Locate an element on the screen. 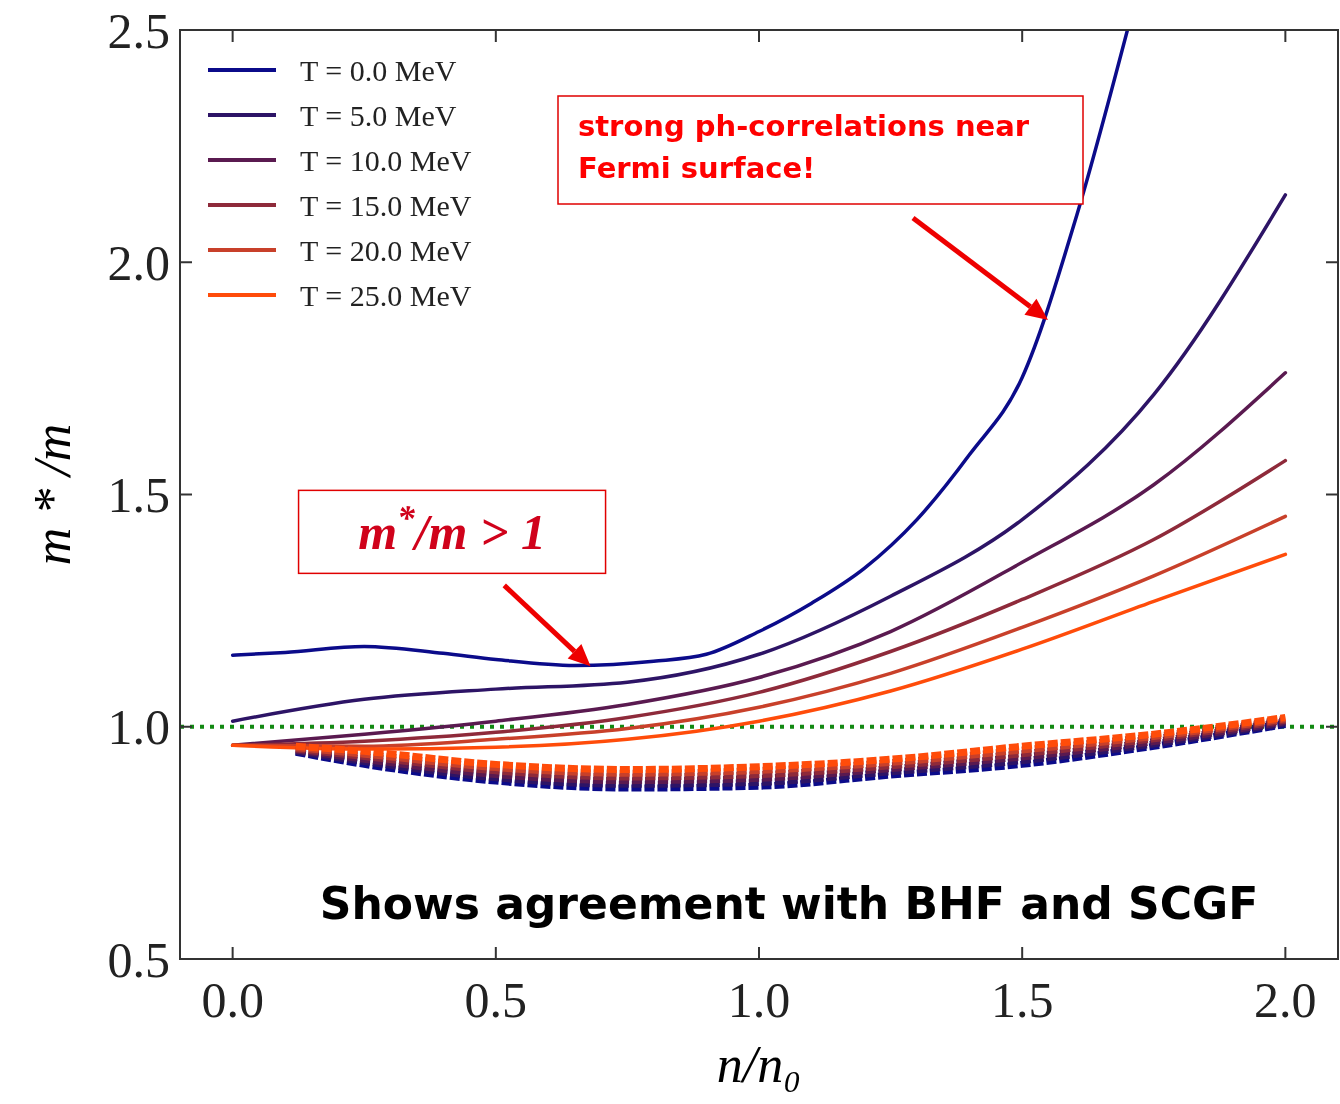 This screenshot has width=1340, height=1104. legend-label: T = 0.0 MeV is located at coordinates (378, 70).